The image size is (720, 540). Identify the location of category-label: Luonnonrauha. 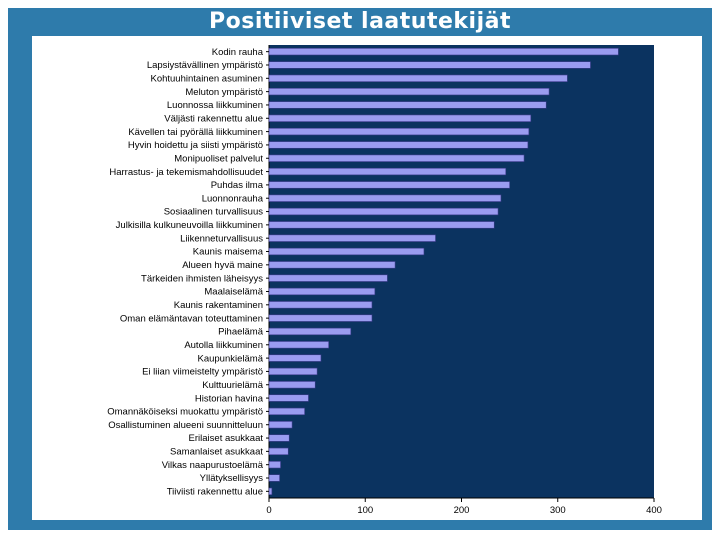
(233, 198).